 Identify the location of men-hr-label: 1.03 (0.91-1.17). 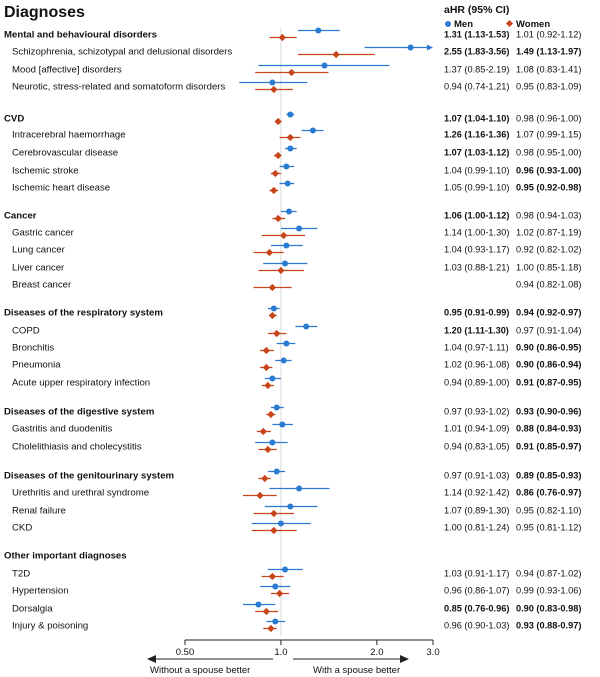
(476, 574).